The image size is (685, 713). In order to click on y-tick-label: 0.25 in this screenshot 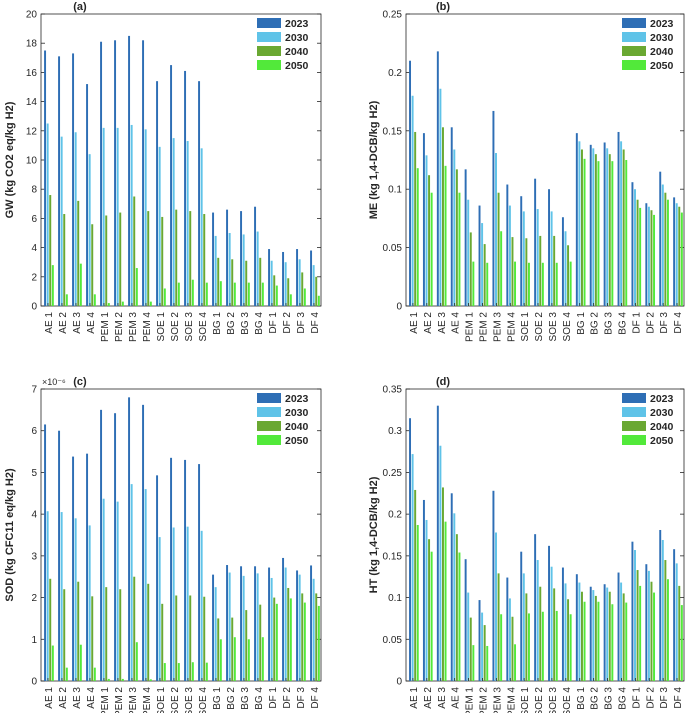, I will do `click(393, 473)`.